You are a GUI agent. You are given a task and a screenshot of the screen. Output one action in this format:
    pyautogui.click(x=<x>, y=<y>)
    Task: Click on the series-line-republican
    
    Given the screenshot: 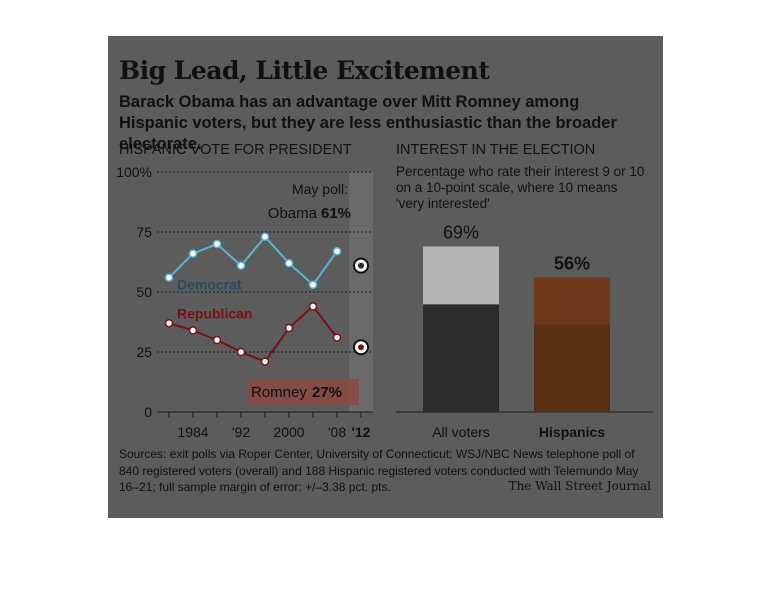 What is the action you would take?
    pyautogui.click(x=253, y=333)
    